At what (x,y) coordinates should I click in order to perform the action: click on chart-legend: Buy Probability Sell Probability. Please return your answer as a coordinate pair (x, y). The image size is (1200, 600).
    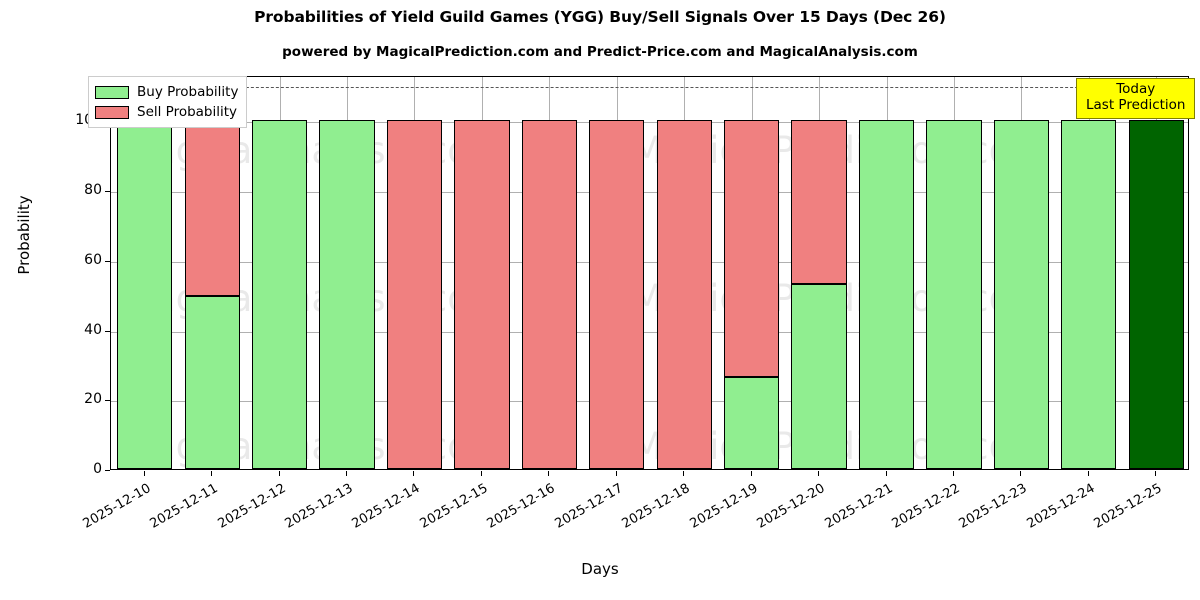
    Looking at the image, I should click on (168, 102).